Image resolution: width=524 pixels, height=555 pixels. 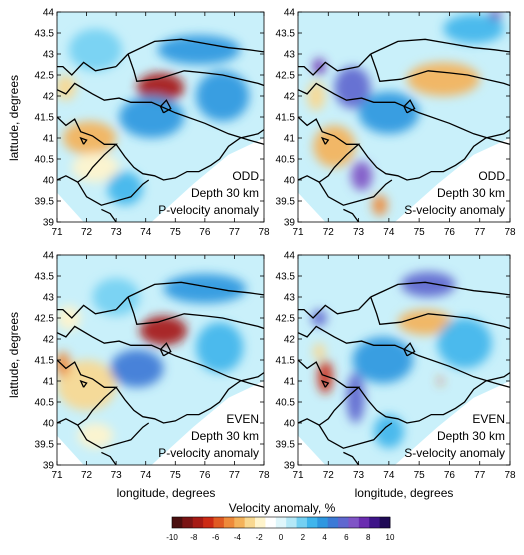 What do you see at coordinates (281, 537) in the screenshot?
I see `colorbar-tick-label: 0` at bounding box center [281, 537].